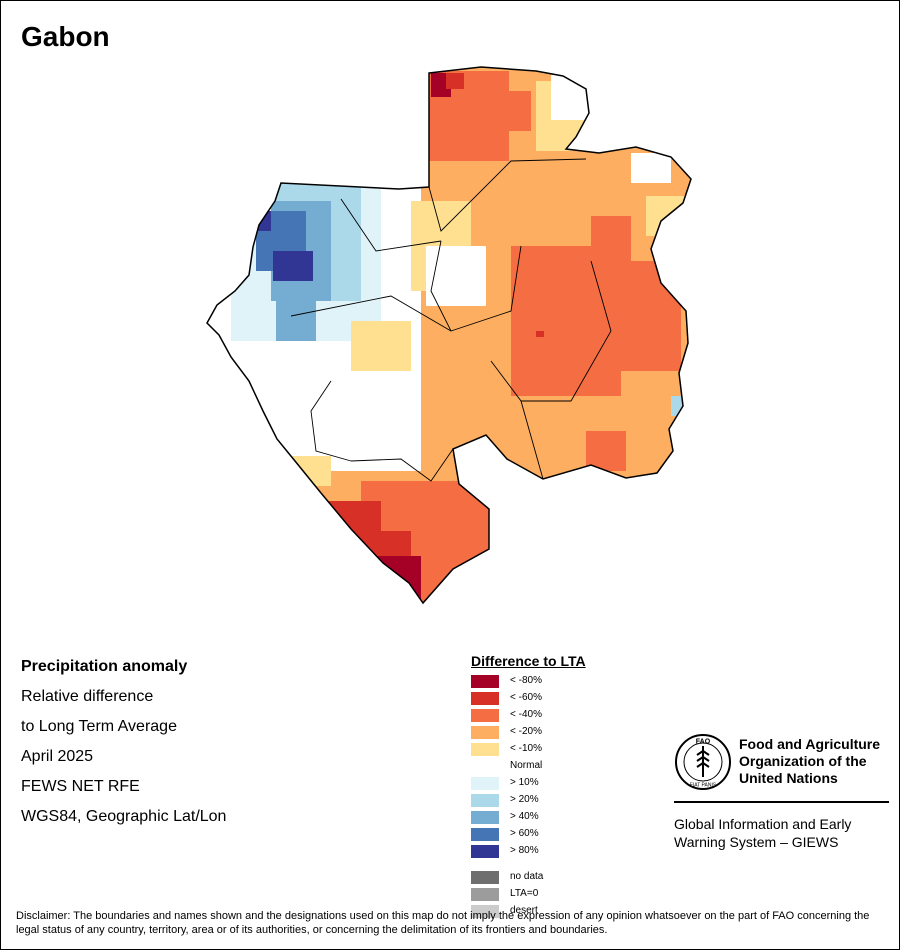 This screenshot has height=950, width=900. I want to click on legend-class-label: < -60%, so click(526, 697).